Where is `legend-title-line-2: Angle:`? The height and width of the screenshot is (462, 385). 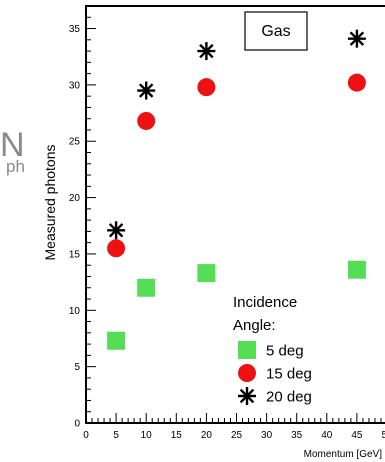
legend-title-line-2: Angle: is located at coordinates (254, 325).